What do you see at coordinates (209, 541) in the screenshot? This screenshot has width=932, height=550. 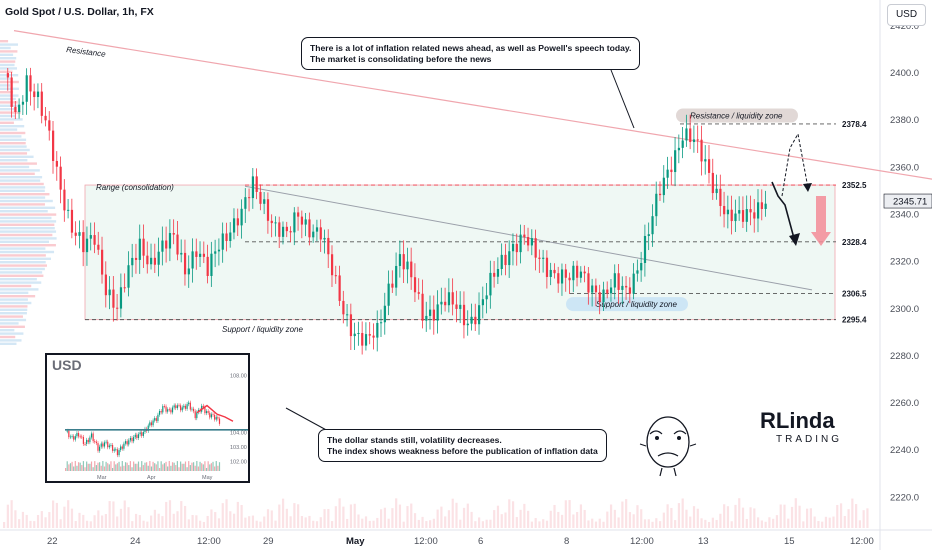 I see `time-tick-label: 12:00` at bounding box center [209, 541].